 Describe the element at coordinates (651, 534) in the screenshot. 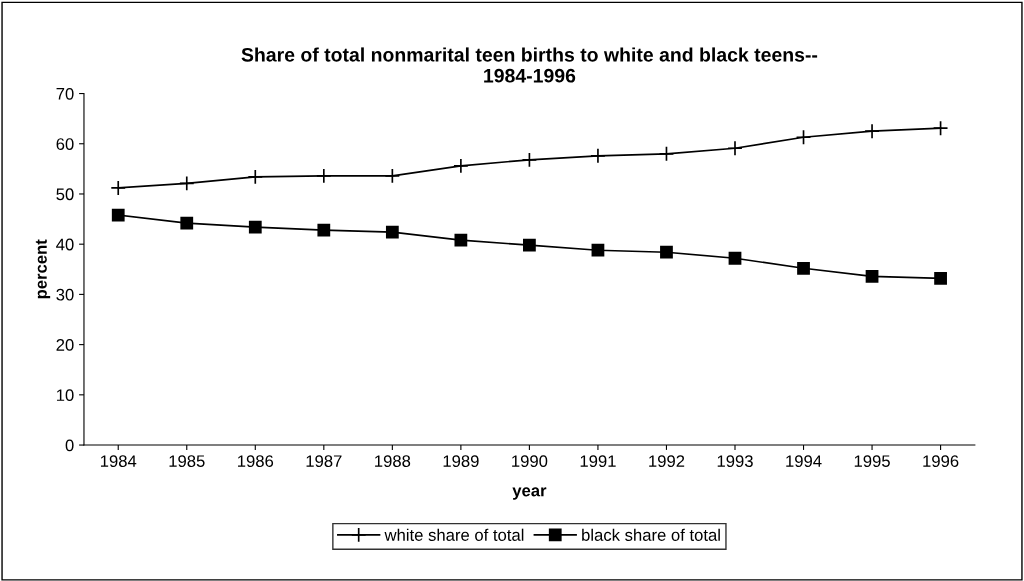

I see `legend-label: black share of total` at that location.